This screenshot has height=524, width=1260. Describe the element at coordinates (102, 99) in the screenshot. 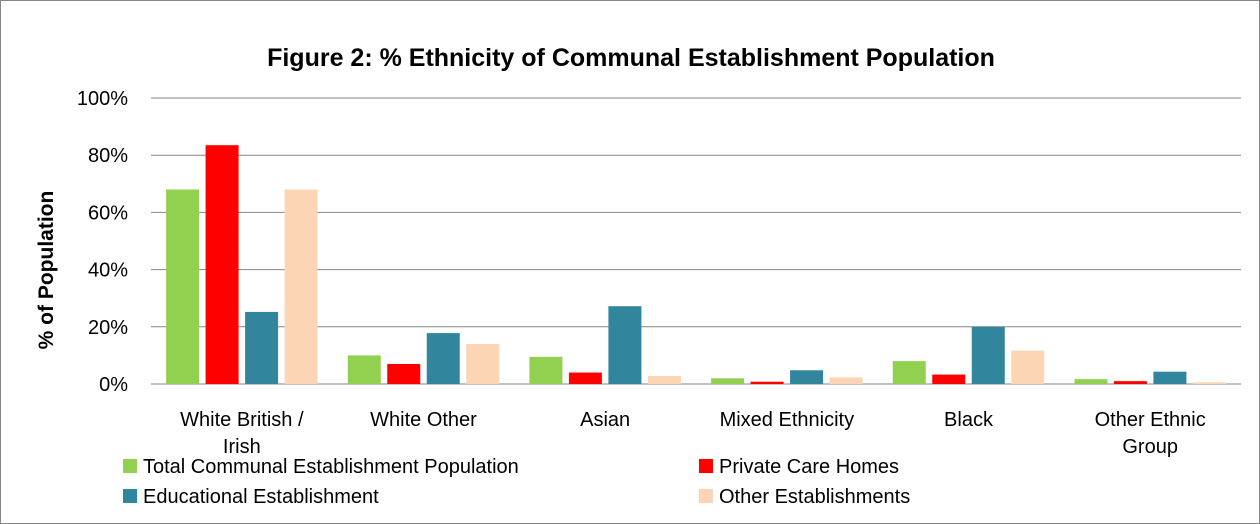

I see `y-tick-label: 100%` at that location.